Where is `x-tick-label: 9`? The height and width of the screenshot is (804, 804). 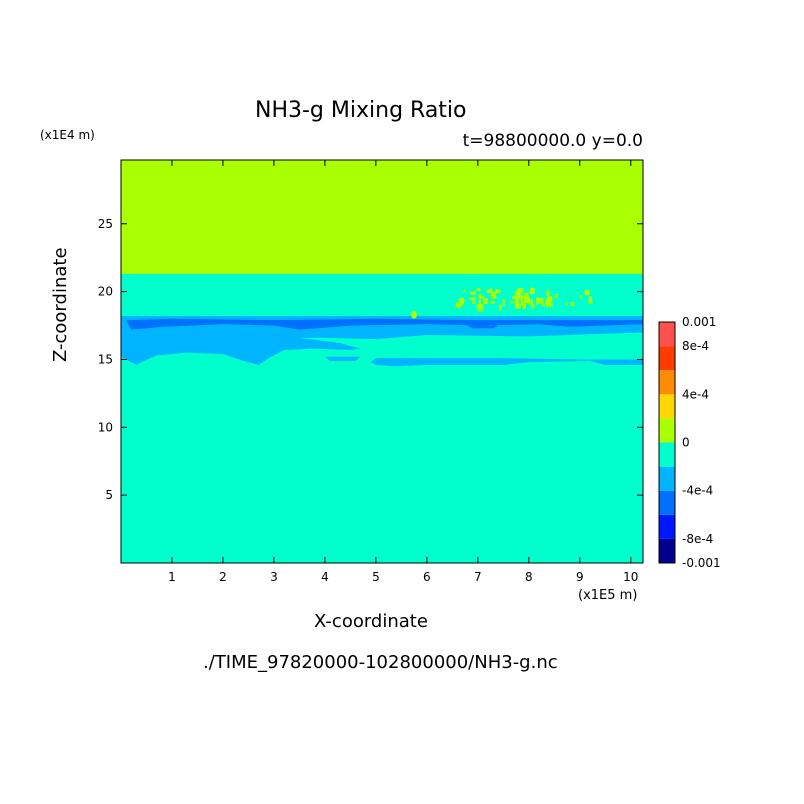
x-tick-label: 9 is located at coordinates (580, 577).